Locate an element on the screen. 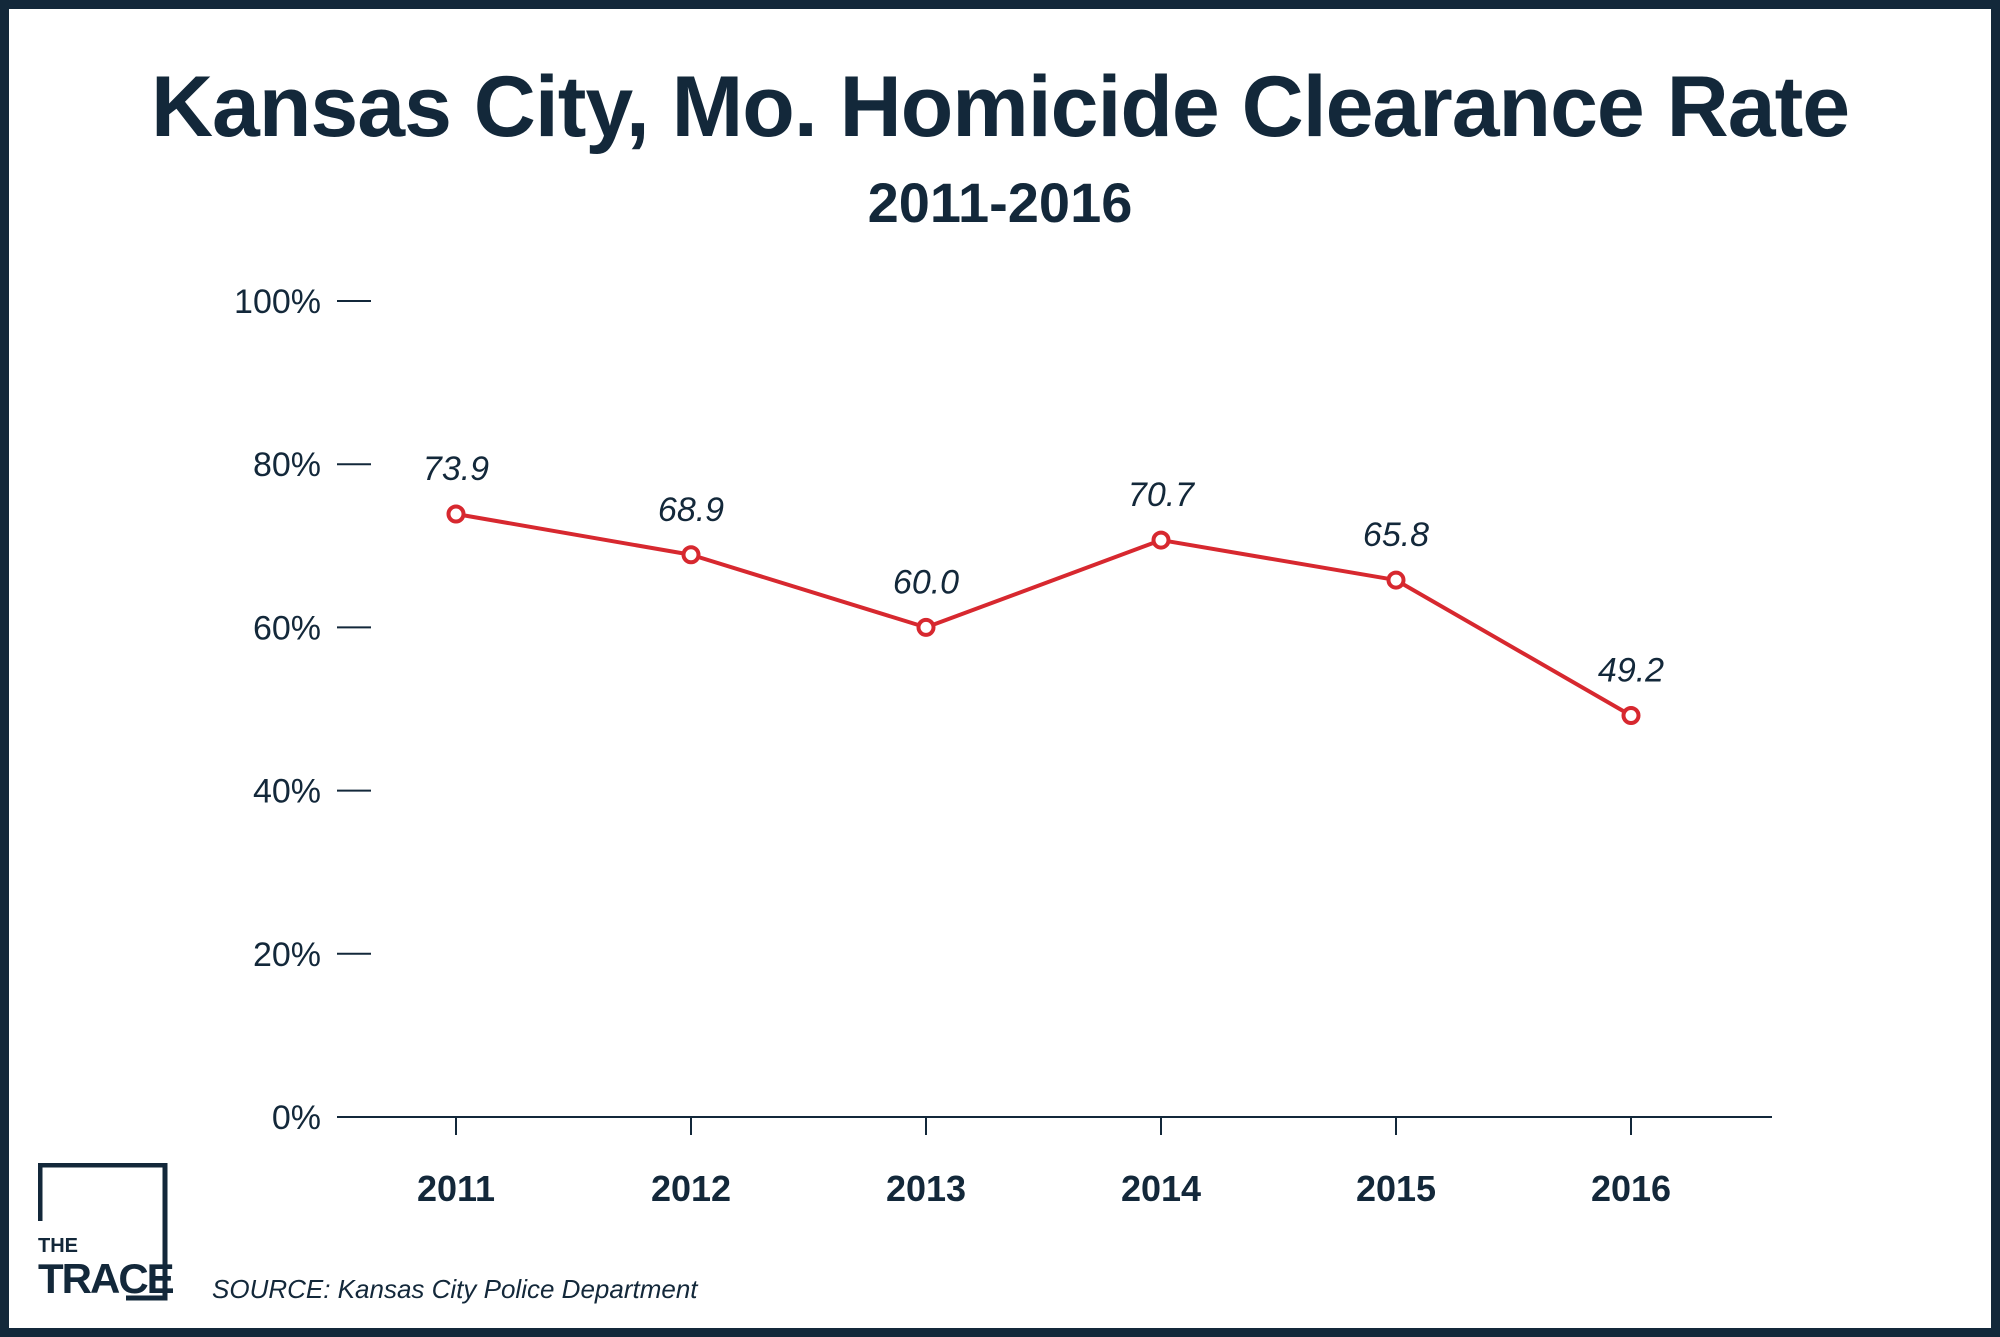 Image resolution: width=2000 pixels, height=1337 pixels. logo-text-trace: TRACE is located at coordinates (106, 1278).